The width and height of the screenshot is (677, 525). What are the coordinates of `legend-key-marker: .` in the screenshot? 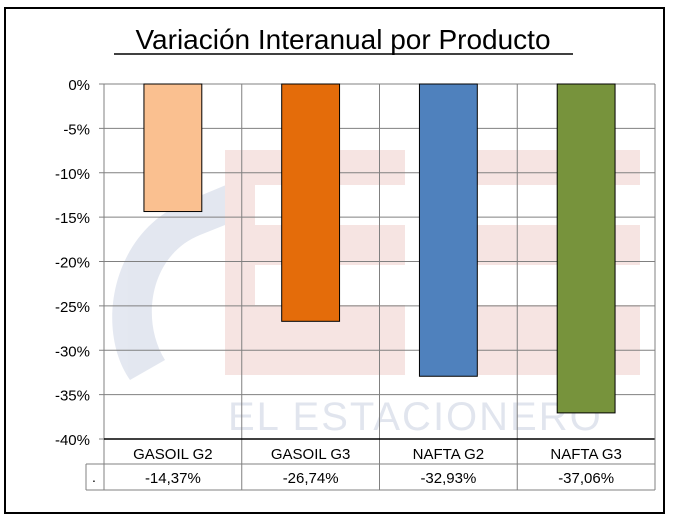 It's located at (94, 477).